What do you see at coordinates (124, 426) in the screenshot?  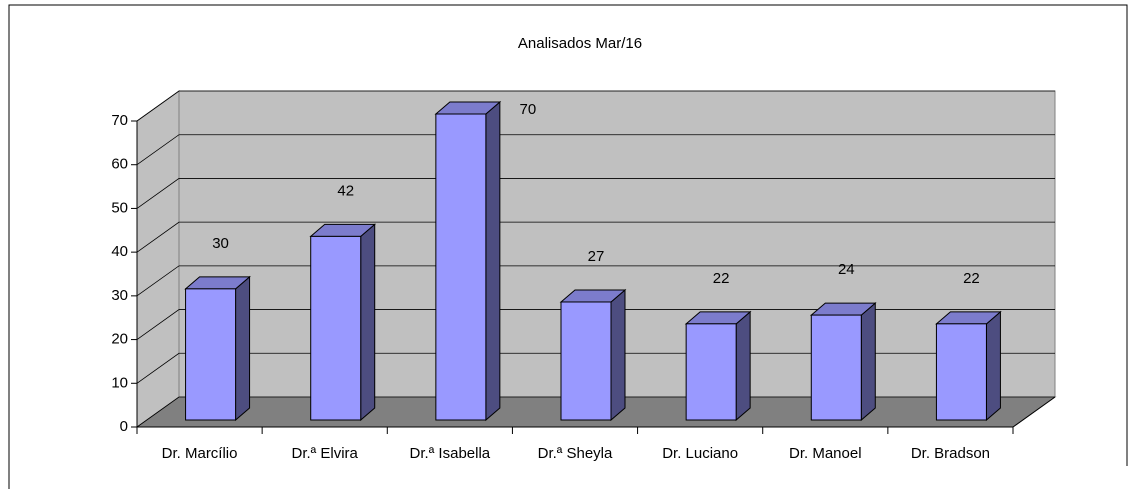 I see `y-tick-label: 0` at bounding box center [124, 426].